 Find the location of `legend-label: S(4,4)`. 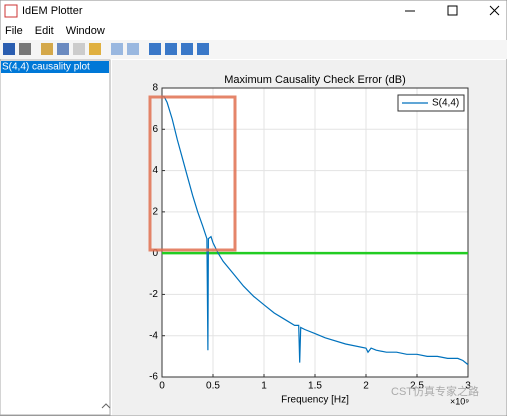

legend-label: S(4,4) is located at coordinates (445, 103).